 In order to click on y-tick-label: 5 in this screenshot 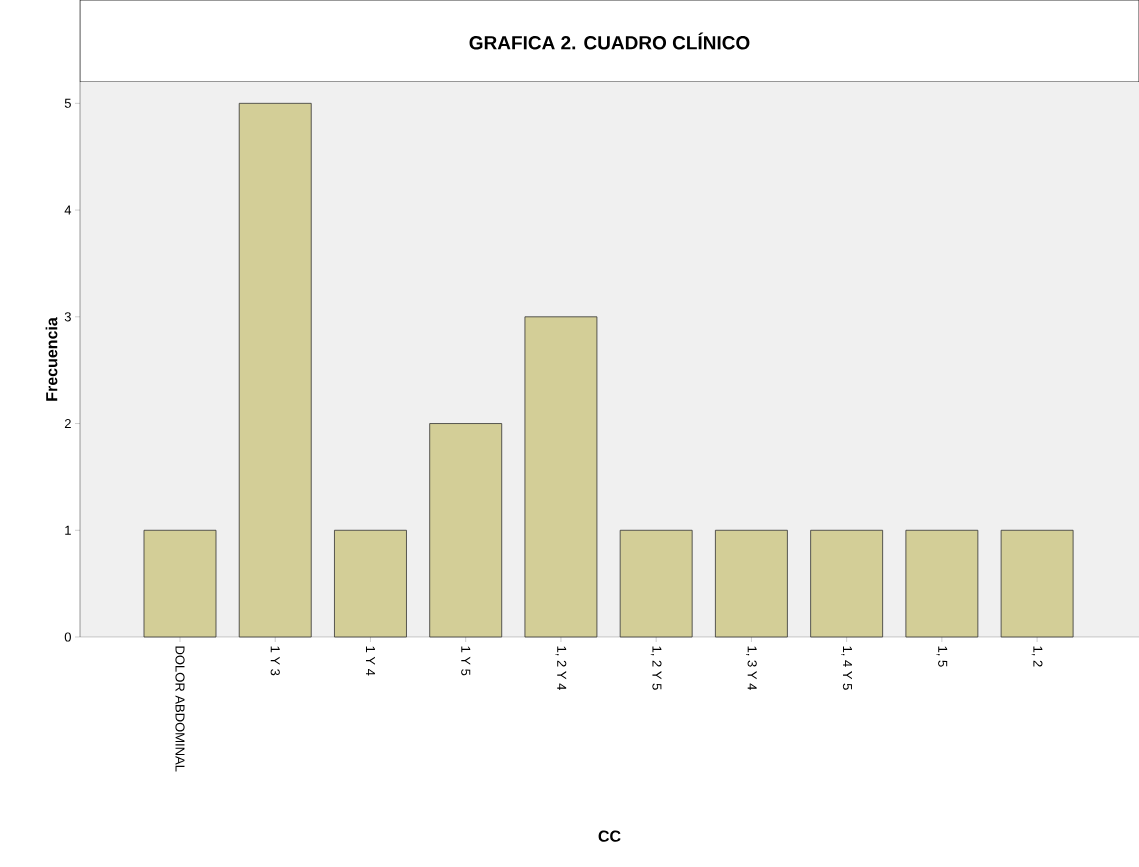, I will do `click(67, 103)`.